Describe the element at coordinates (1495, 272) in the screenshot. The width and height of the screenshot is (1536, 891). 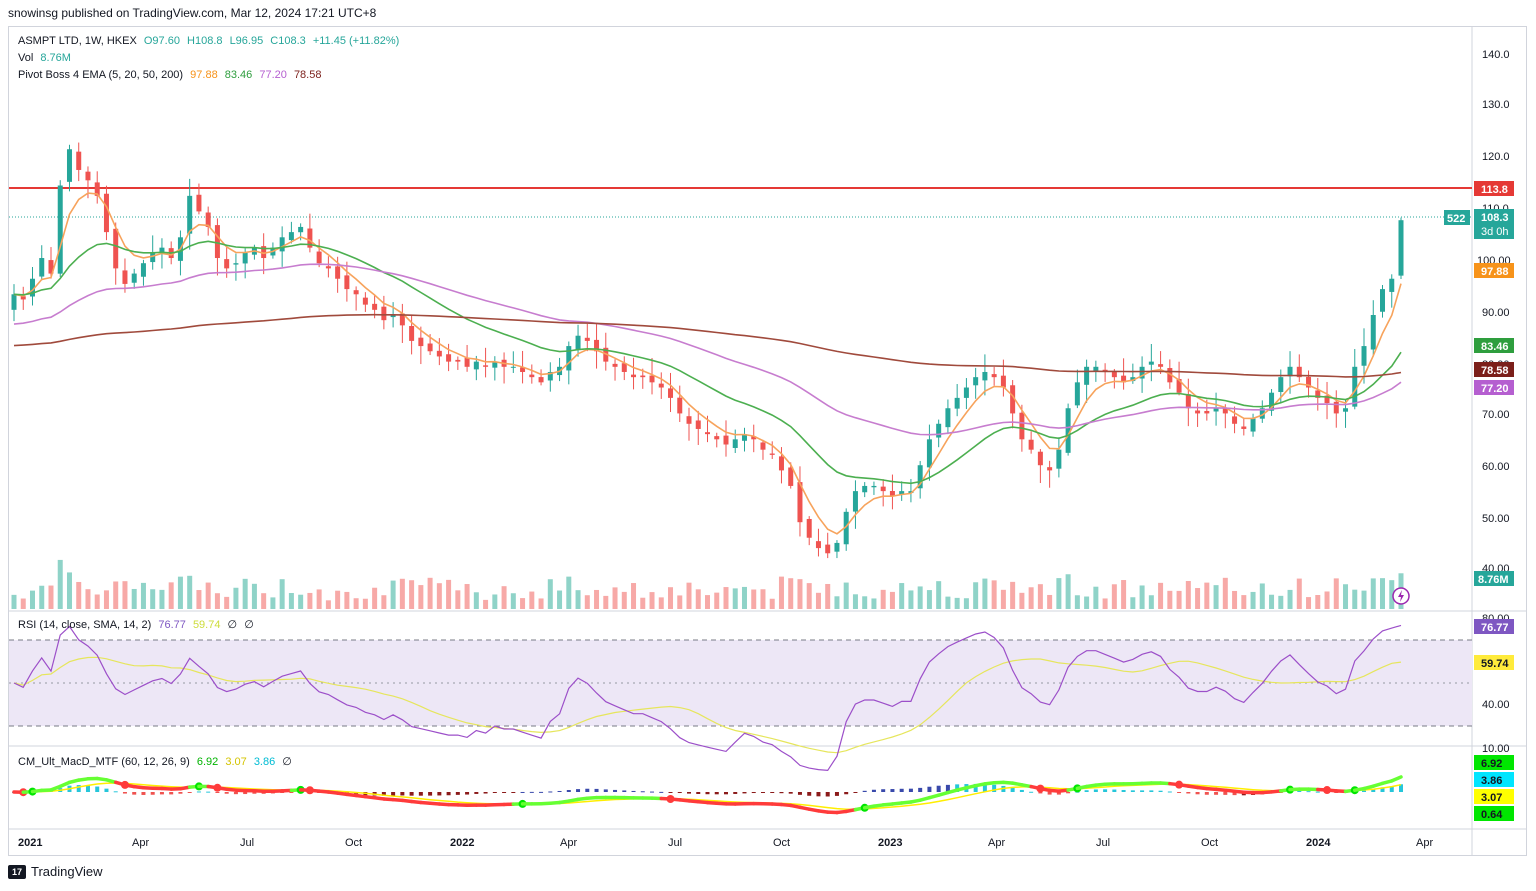
I see `ema5-badge-text: 97.88` at that location.